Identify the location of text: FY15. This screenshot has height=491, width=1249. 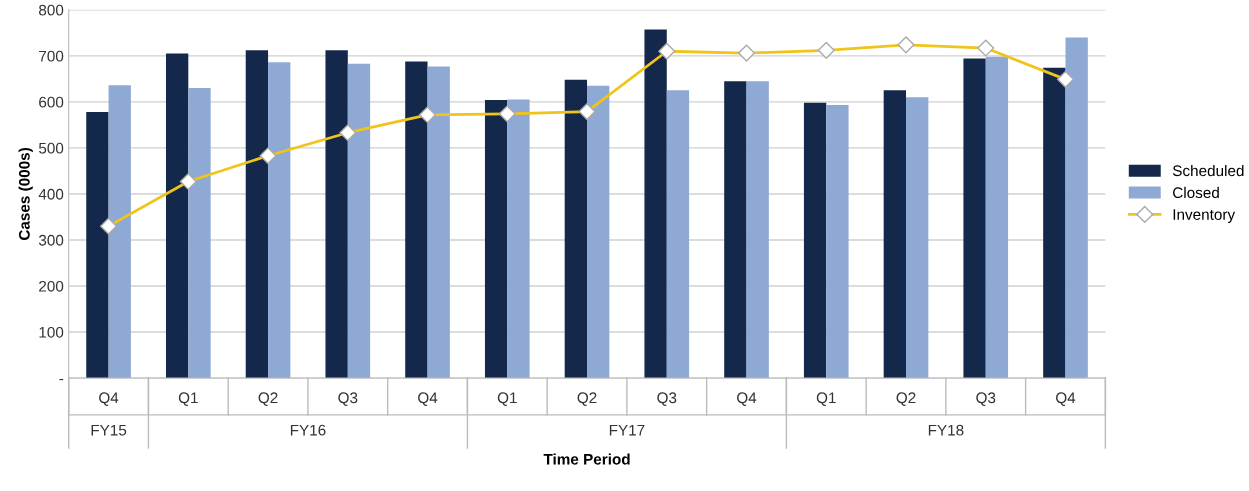
(109, 430).